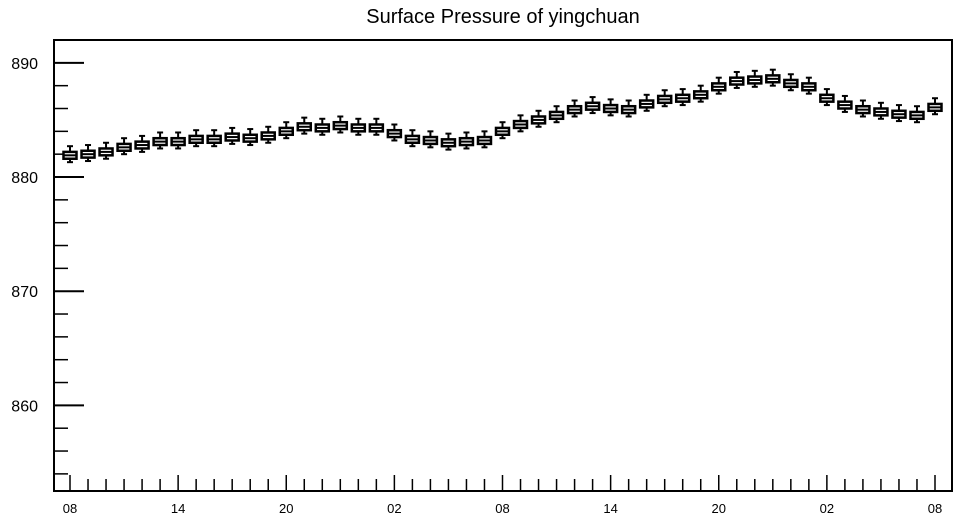 The width and height of the screenshot is (958, 520). I want to click on y-tick-label: 860, so click(24, 406).